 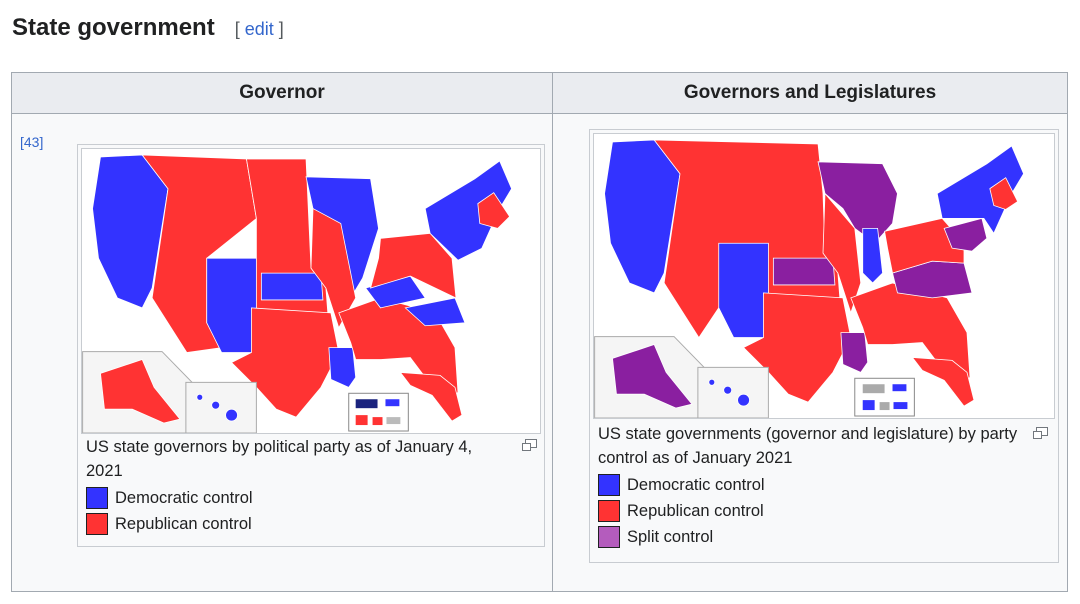 I want to click on edit-section: [ edit ], so click(x=259, y=29).